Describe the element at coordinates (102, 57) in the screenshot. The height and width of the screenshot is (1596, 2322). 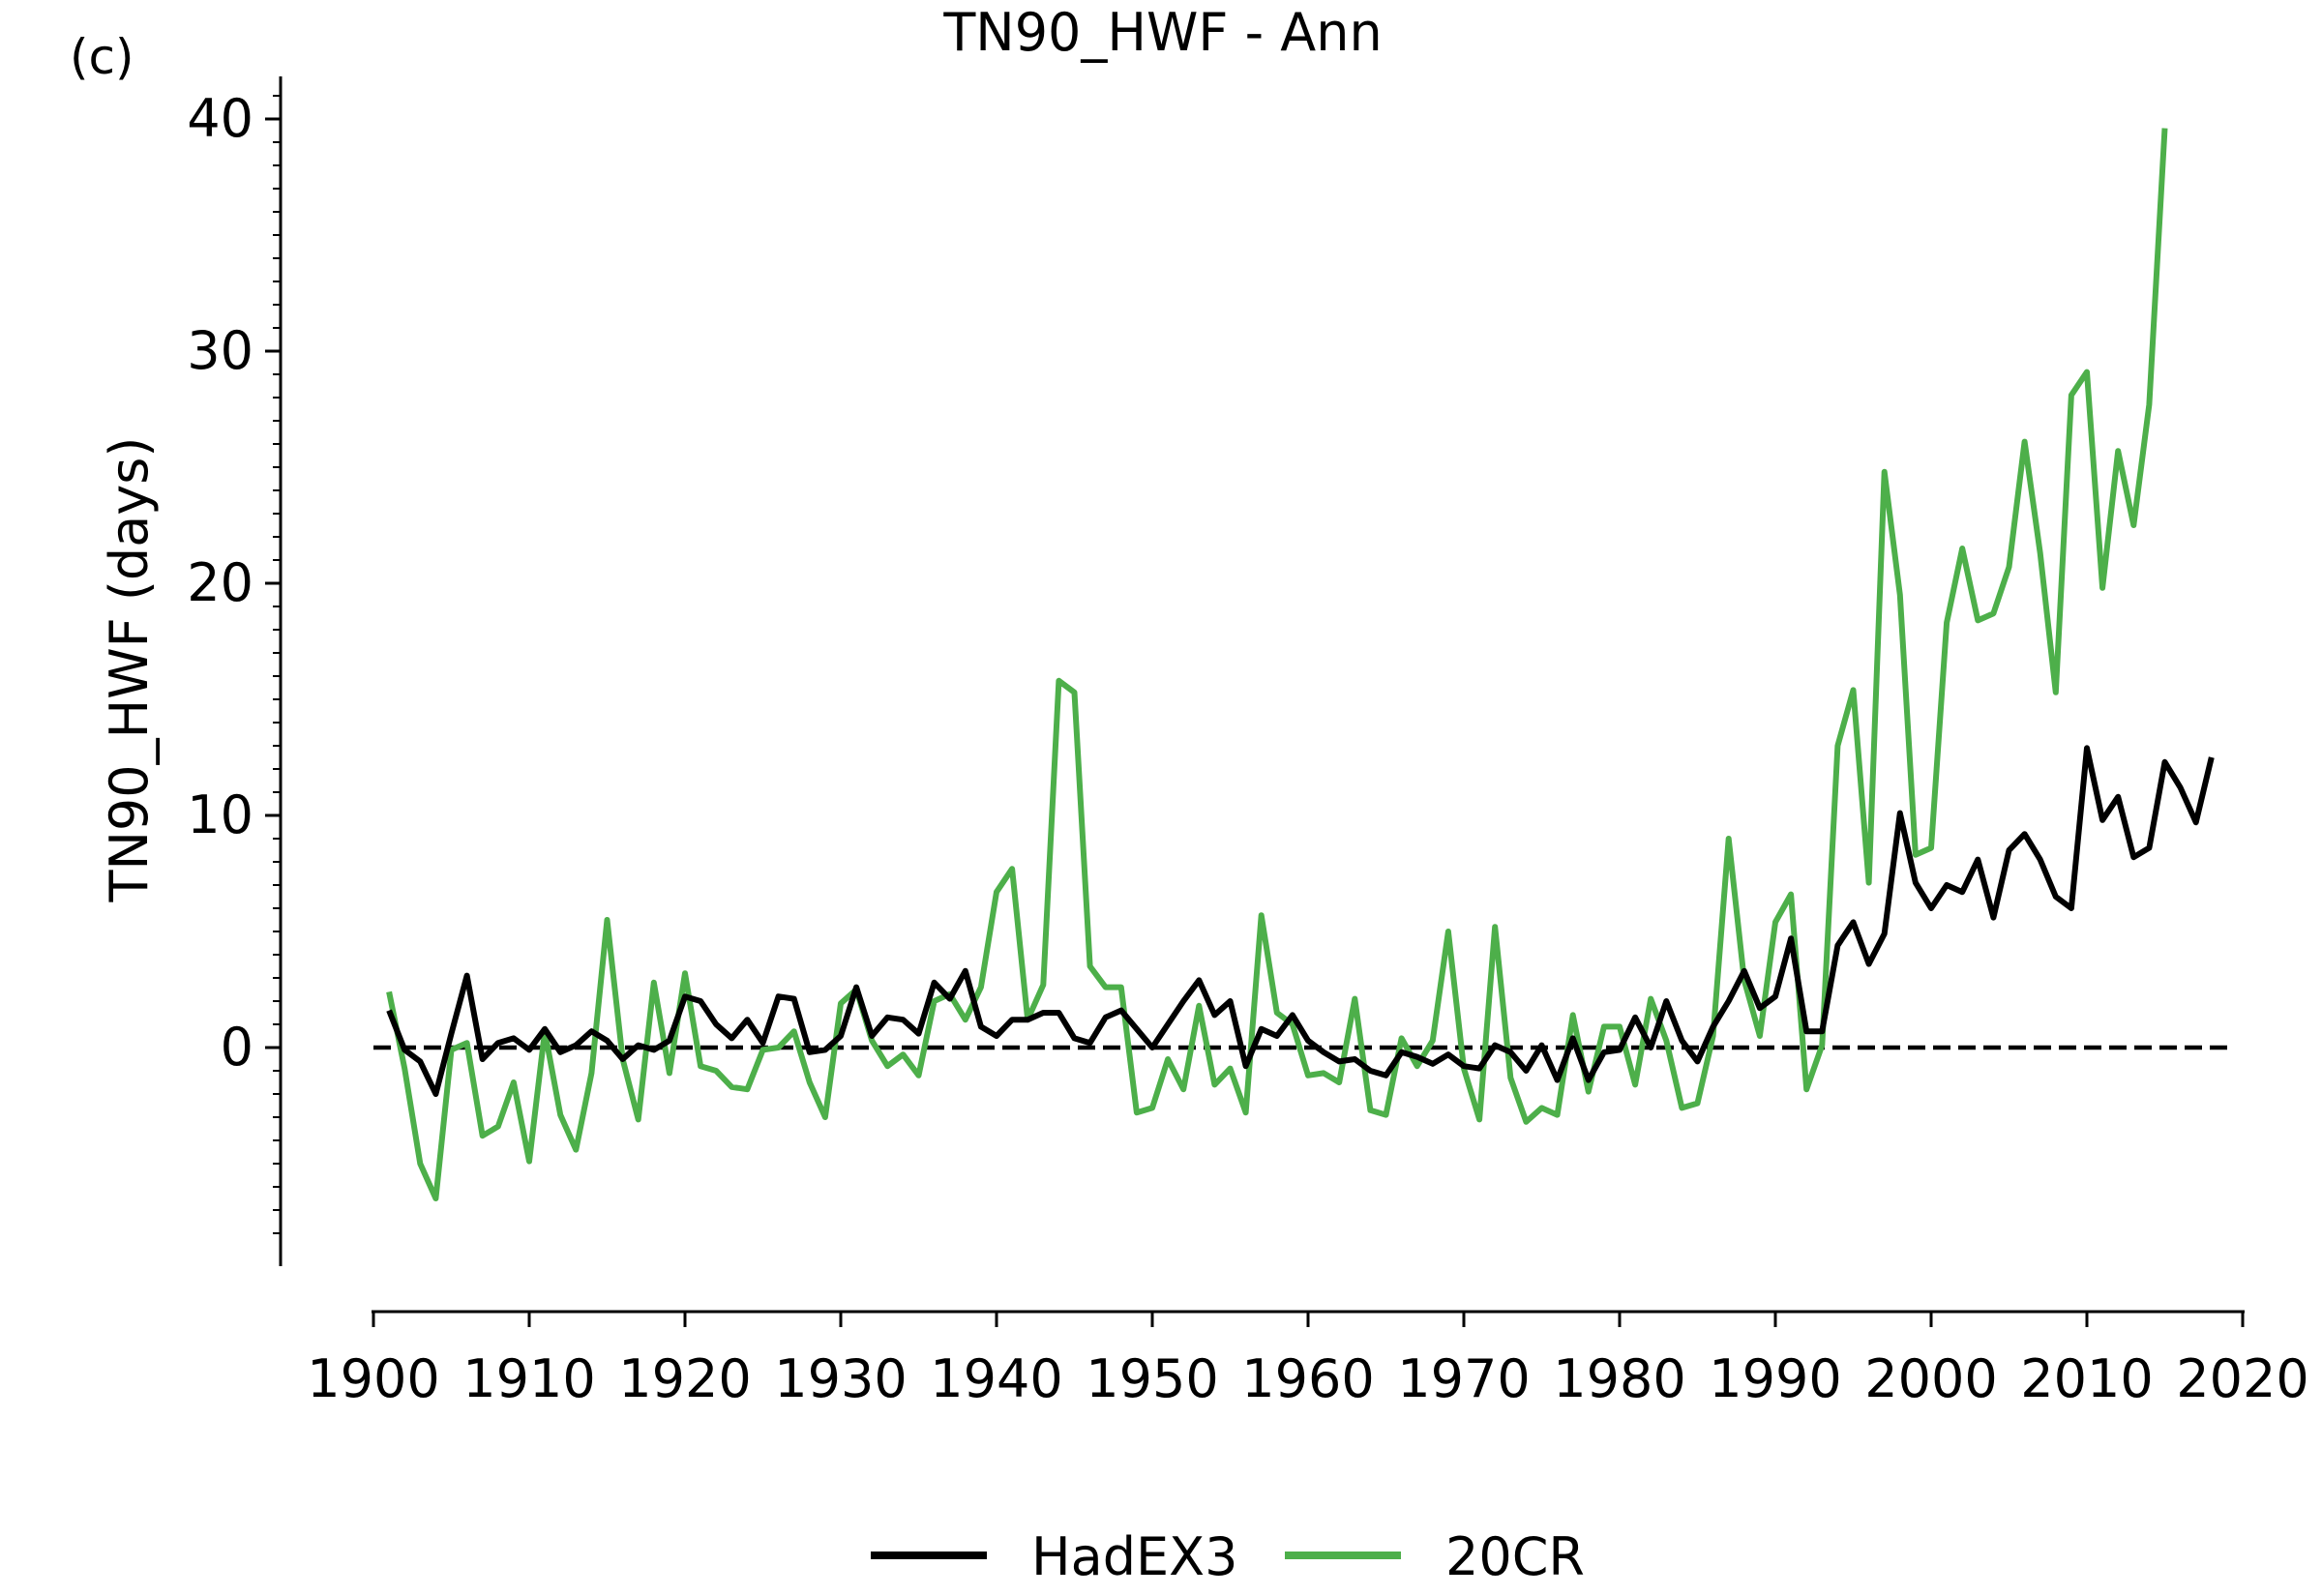
I see `panel-label: (c)` at that location.